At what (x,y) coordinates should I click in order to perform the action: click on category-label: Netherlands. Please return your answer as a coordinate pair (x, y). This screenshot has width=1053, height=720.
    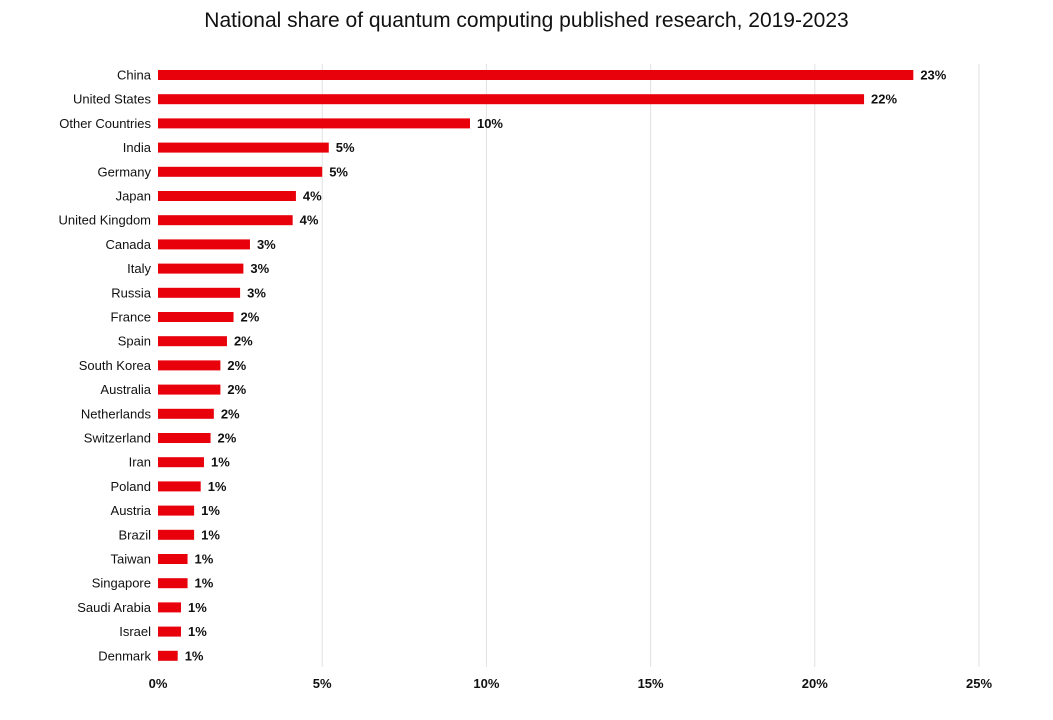
    Looking at the image, I should click on (116, 413).